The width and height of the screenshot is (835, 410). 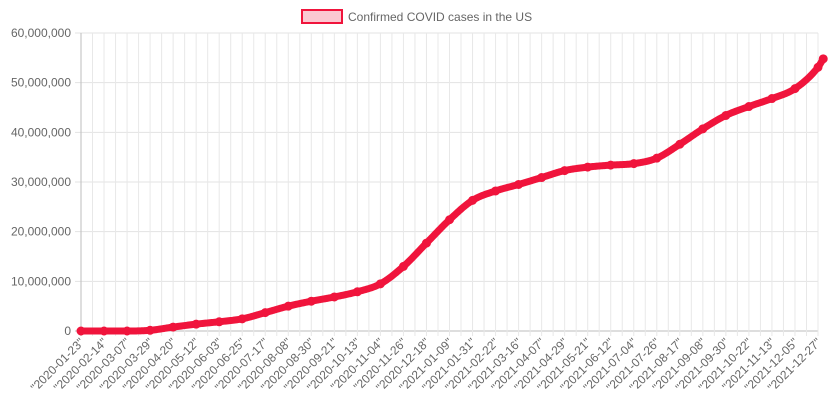 What do you see at coordinates (41, 281) in the screenshot?
I see `y-tick-label: 10,000,000` at bounding box center [41, 281].